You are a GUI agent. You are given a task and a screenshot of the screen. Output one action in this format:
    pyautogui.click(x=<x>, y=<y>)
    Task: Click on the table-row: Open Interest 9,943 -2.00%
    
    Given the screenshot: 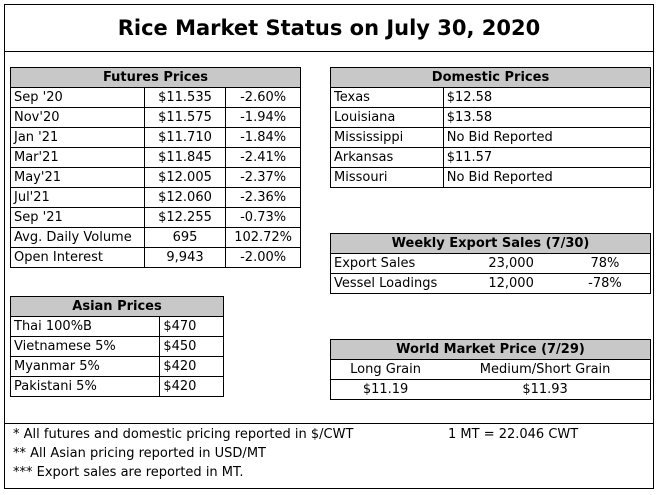 What is the action you would take?
    pyautogui.click(x=155, y=257)
    